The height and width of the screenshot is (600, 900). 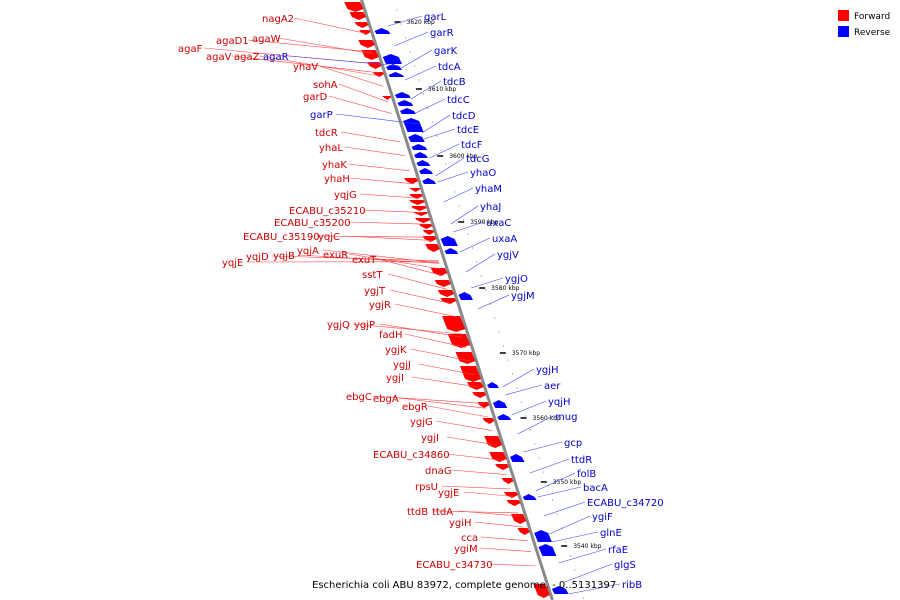 I want to click on reverse-gene-label: tdcA, so click(x=449, y=67).